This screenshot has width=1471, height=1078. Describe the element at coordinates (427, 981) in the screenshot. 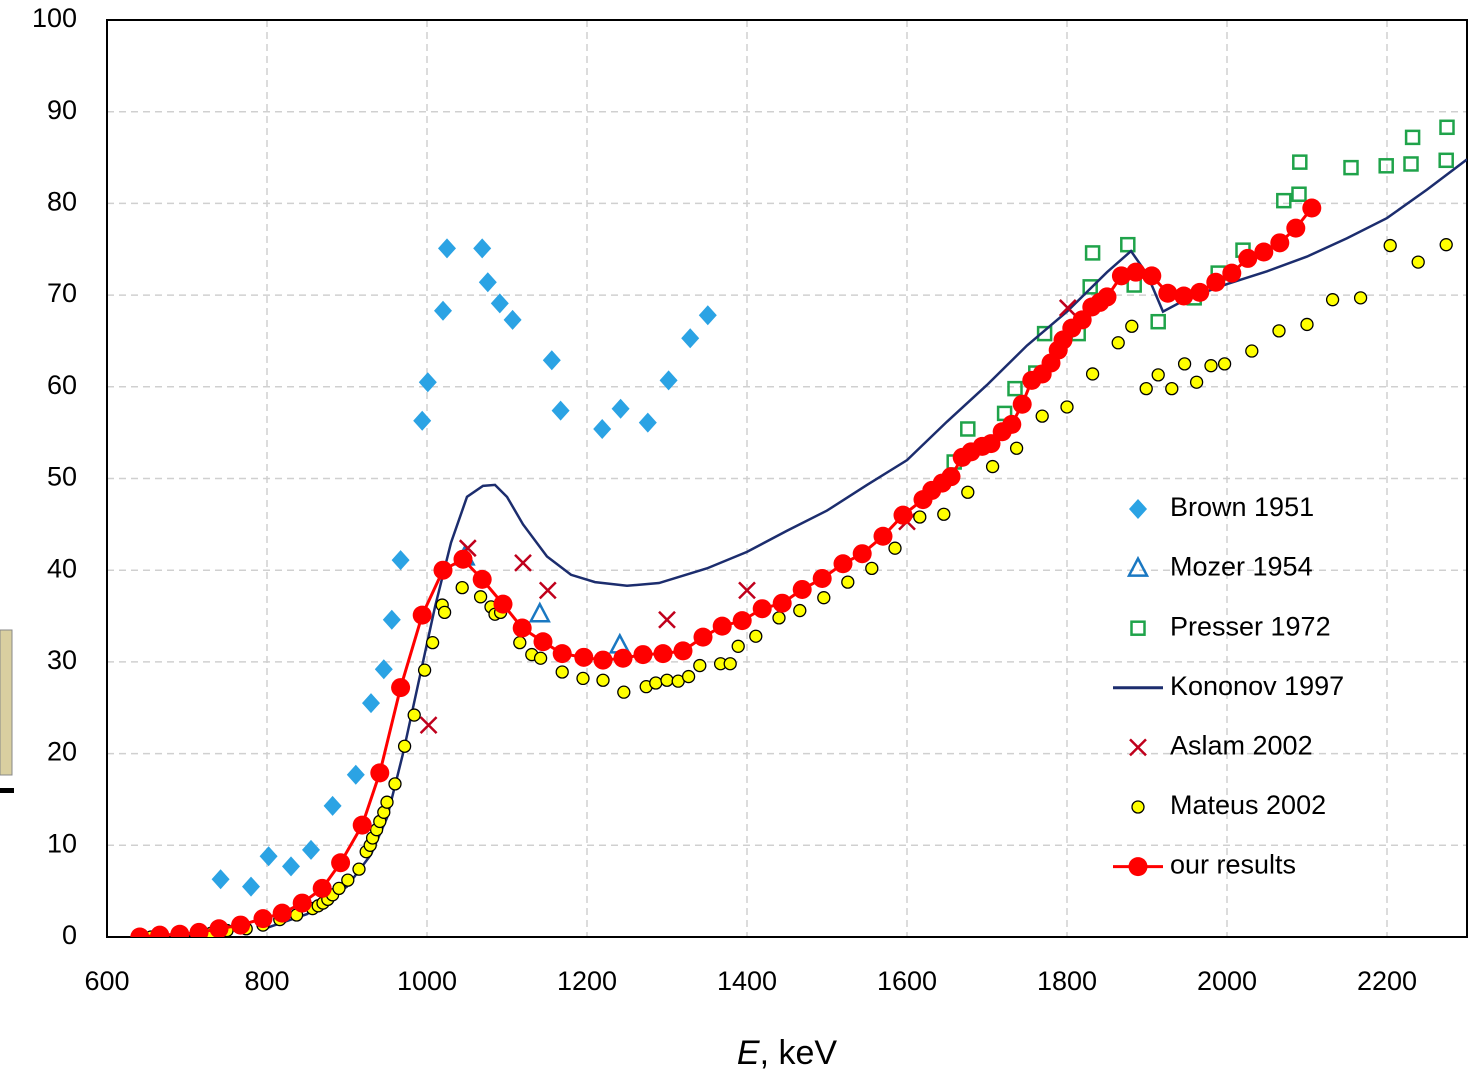

I see `x-tick-label: 1000` at that location.